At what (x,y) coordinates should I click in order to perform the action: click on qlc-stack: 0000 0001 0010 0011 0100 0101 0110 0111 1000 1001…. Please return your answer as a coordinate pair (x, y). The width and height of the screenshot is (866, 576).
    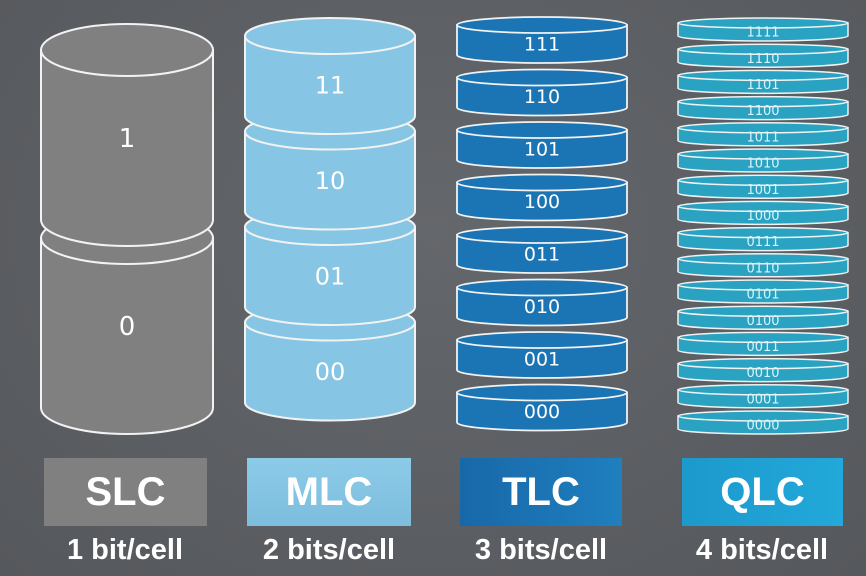
    Looking at the image, I should click on (763, 226).